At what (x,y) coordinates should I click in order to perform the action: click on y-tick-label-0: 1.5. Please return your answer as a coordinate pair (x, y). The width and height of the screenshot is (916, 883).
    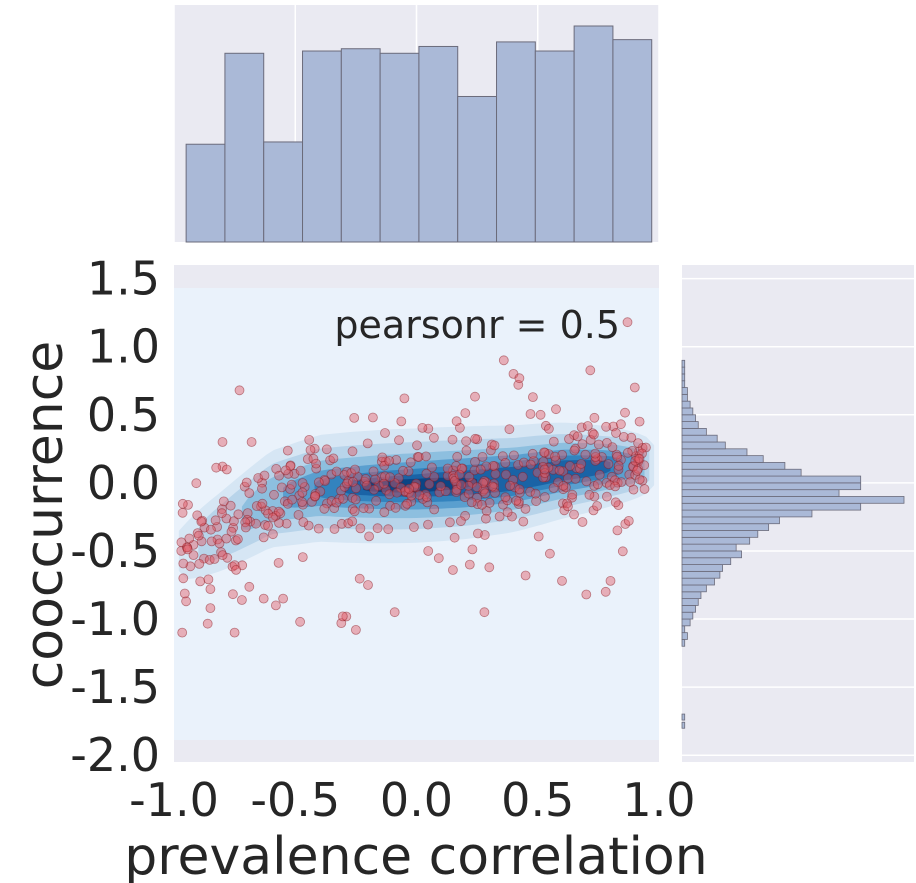
    Looking at the image, I should click on (123, 279).